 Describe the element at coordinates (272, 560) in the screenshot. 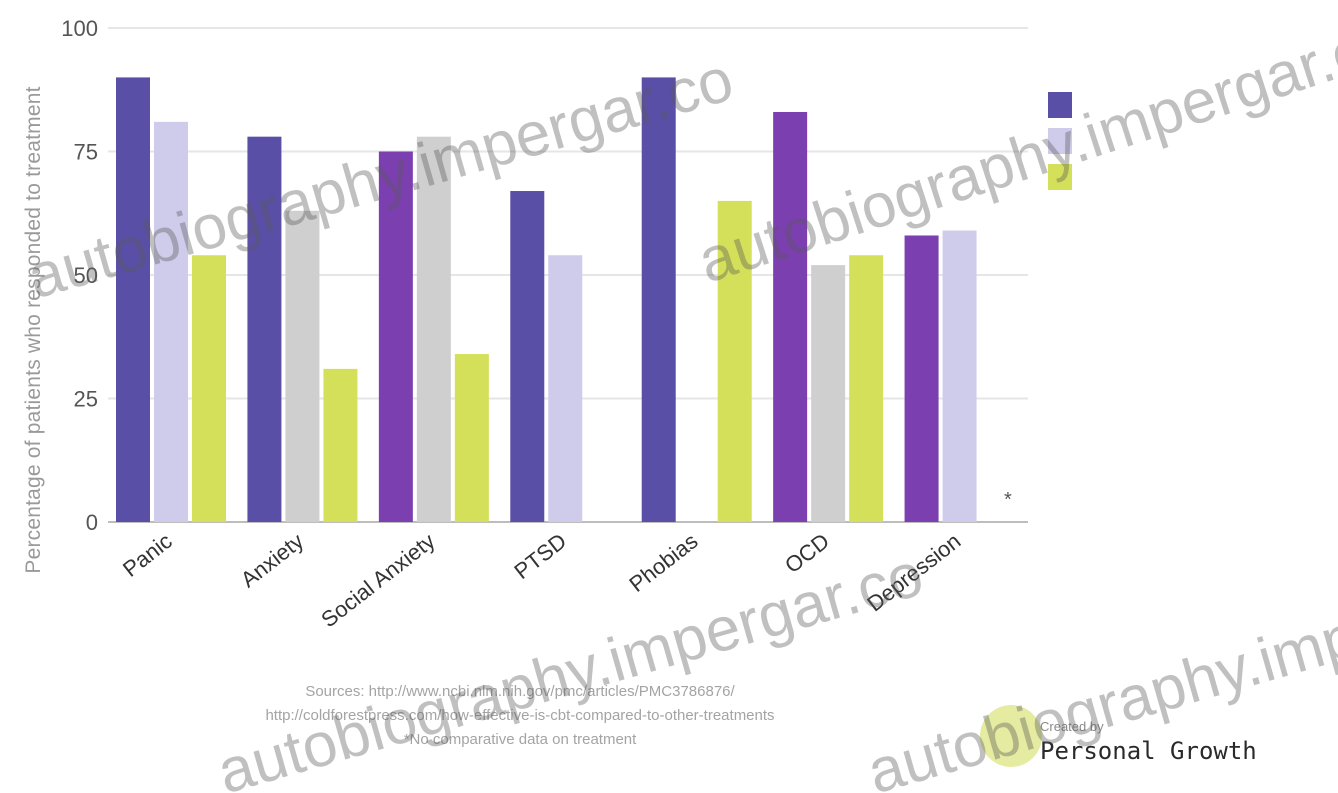

I see `x-tick-label: Anxiety` at that location.